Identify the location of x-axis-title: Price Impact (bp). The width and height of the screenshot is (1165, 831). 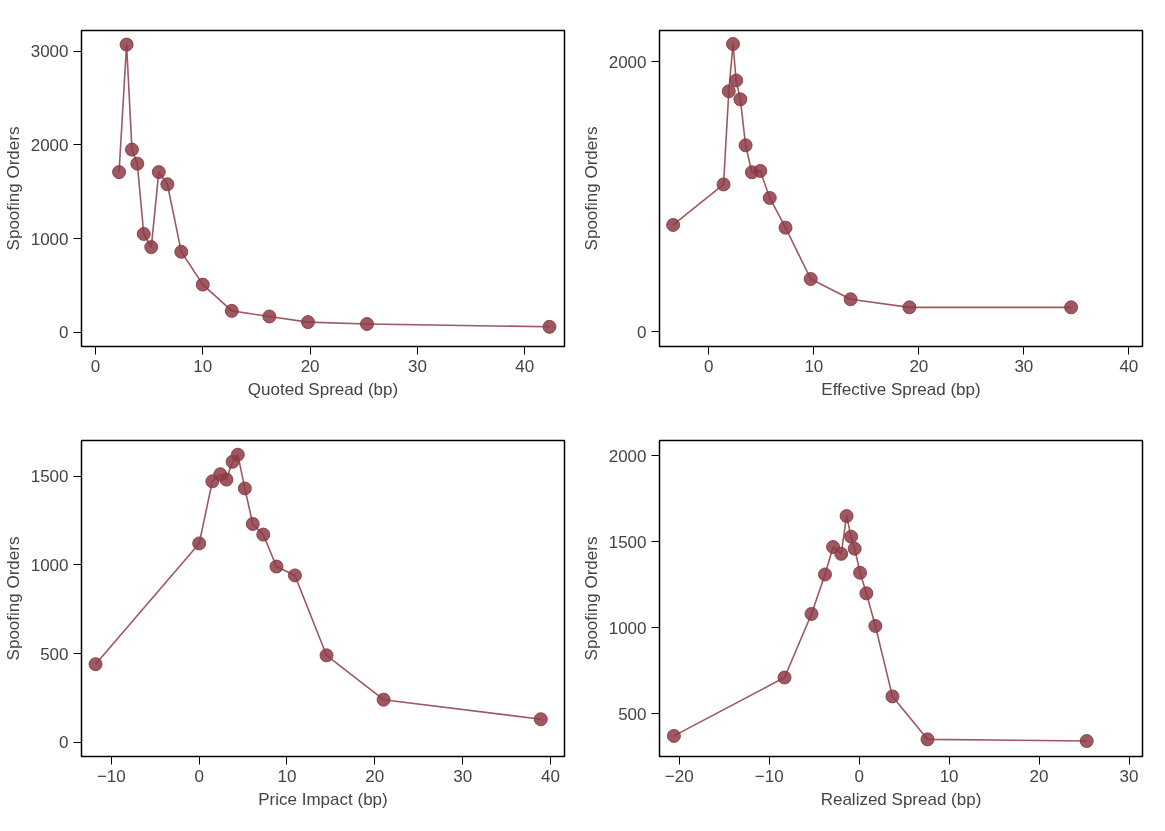
(323, 799).